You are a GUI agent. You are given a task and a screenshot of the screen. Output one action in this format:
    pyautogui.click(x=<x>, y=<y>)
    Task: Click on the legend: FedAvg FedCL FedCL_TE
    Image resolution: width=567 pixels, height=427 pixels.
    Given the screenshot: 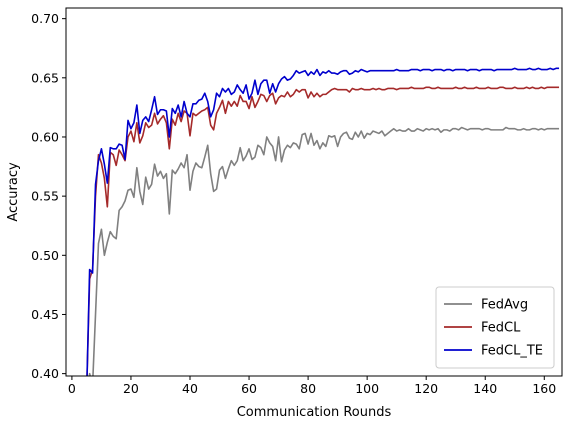 What is the action you would take?
    pyautogui.click(x=495, y=327)
    